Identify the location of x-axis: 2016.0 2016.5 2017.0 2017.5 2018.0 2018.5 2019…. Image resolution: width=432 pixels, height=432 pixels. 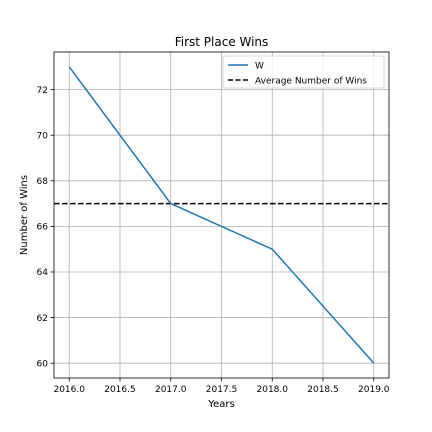
(221, 386).